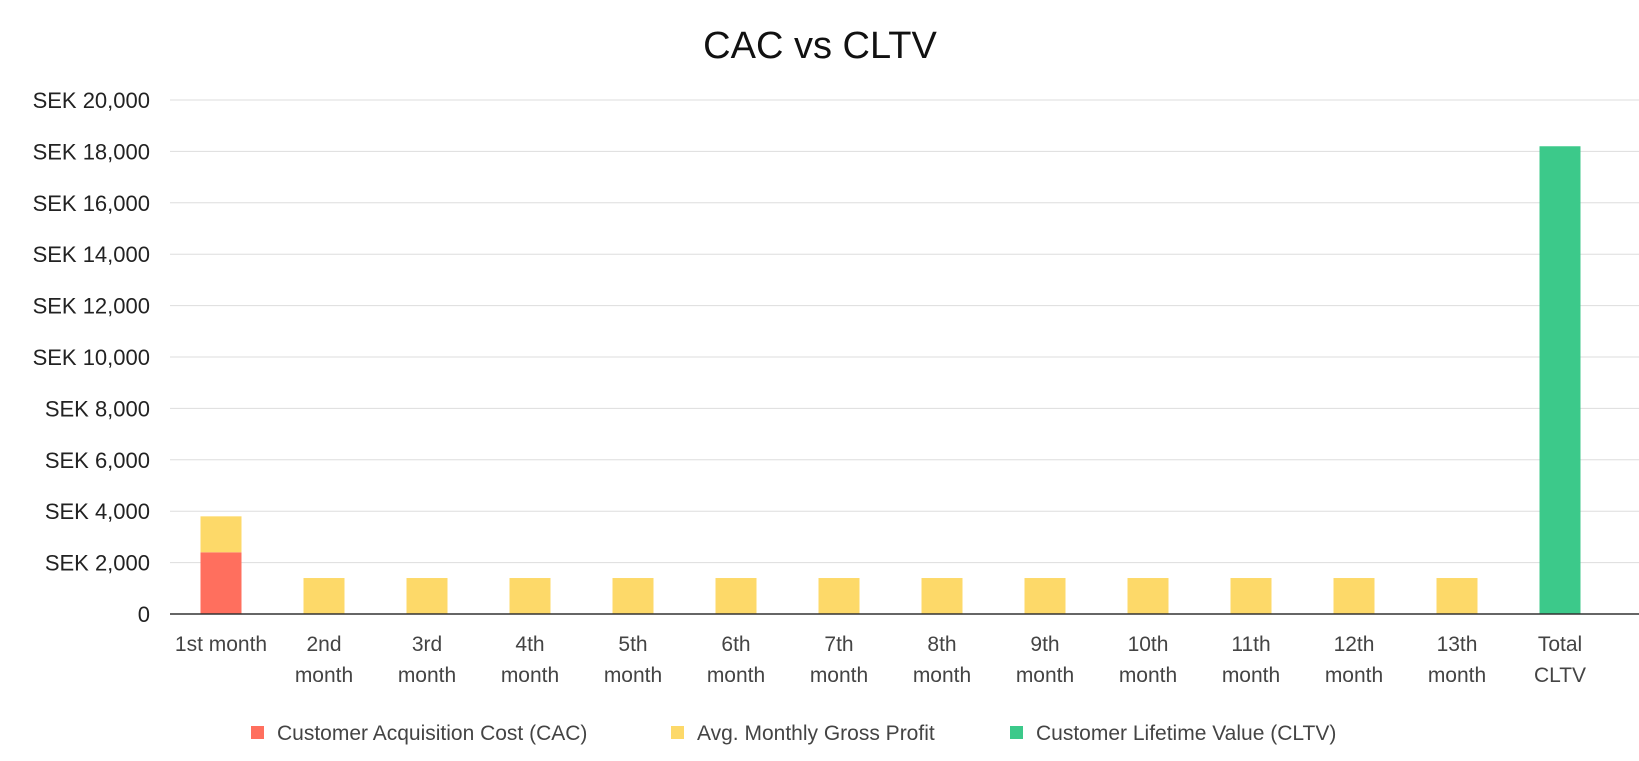  Describe the element at coordinates (221, 583) in the screenshot. I see `bar-cac` at that location.